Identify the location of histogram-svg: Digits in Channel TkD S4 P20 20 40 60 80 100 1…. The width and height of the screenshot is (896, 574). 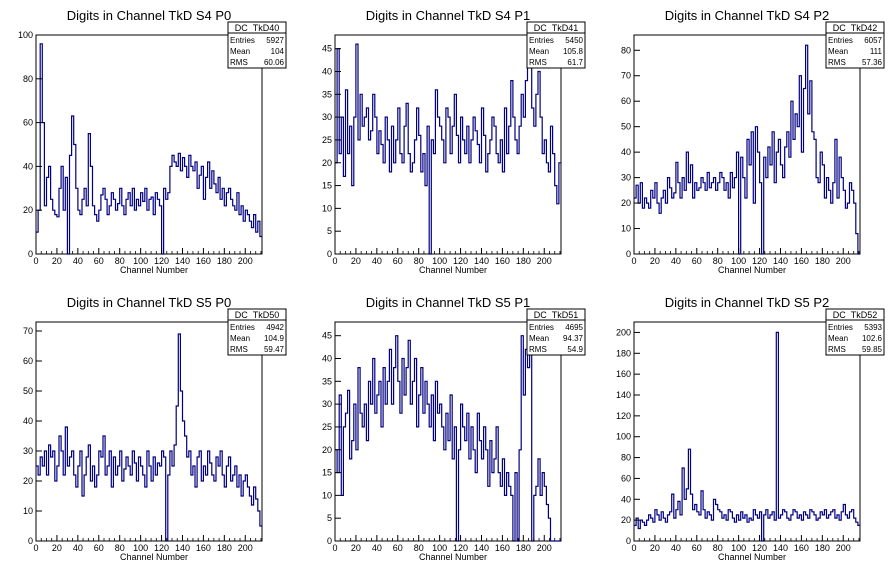
(753, 141).